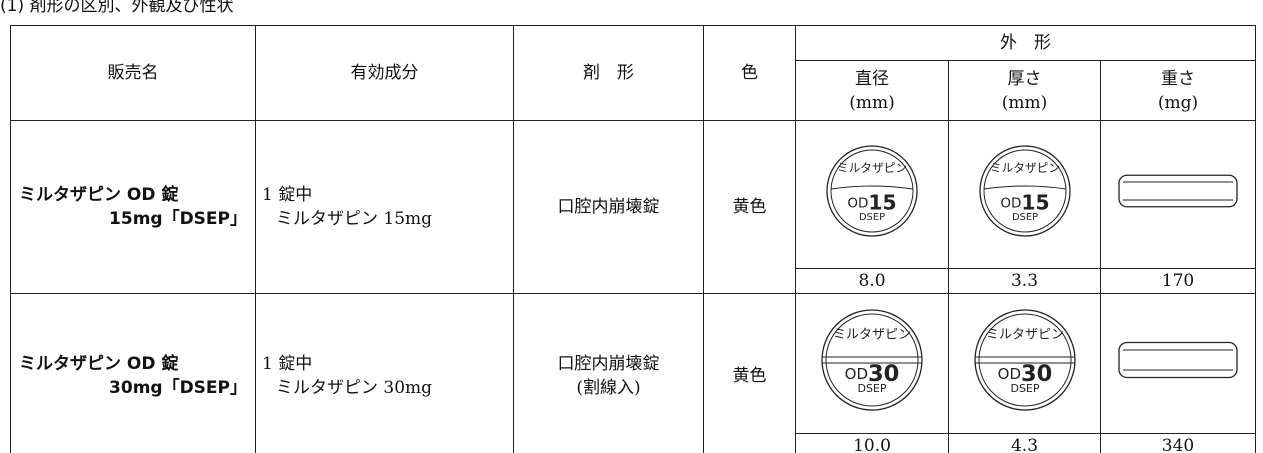  I want to click on ingredient: 1 錠中ミルタザピン 15mg, so click(384, 207).